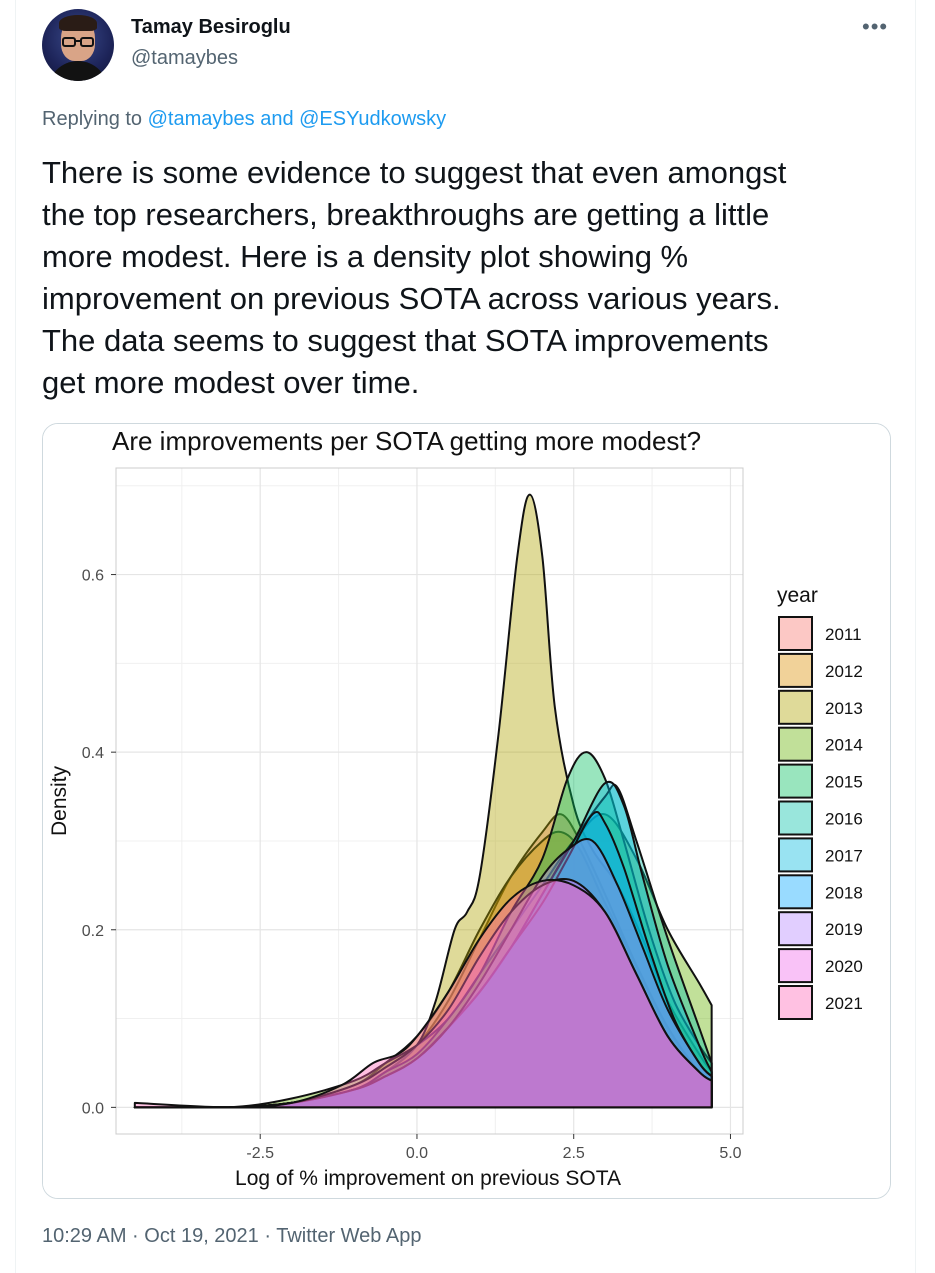 This screenshot has width=935, height=1273. What do you see at coordinates (59, 800) in the screenshot?
I see `y-axis-label: Density` at bounding box center [59, 800].